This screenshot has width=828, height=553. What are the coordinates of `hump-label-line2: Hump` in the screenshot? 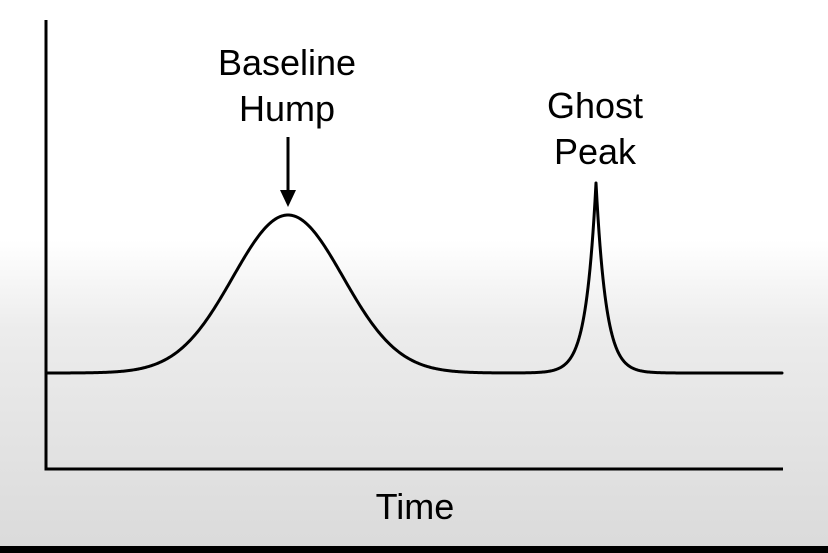 It's located at (287, 108).